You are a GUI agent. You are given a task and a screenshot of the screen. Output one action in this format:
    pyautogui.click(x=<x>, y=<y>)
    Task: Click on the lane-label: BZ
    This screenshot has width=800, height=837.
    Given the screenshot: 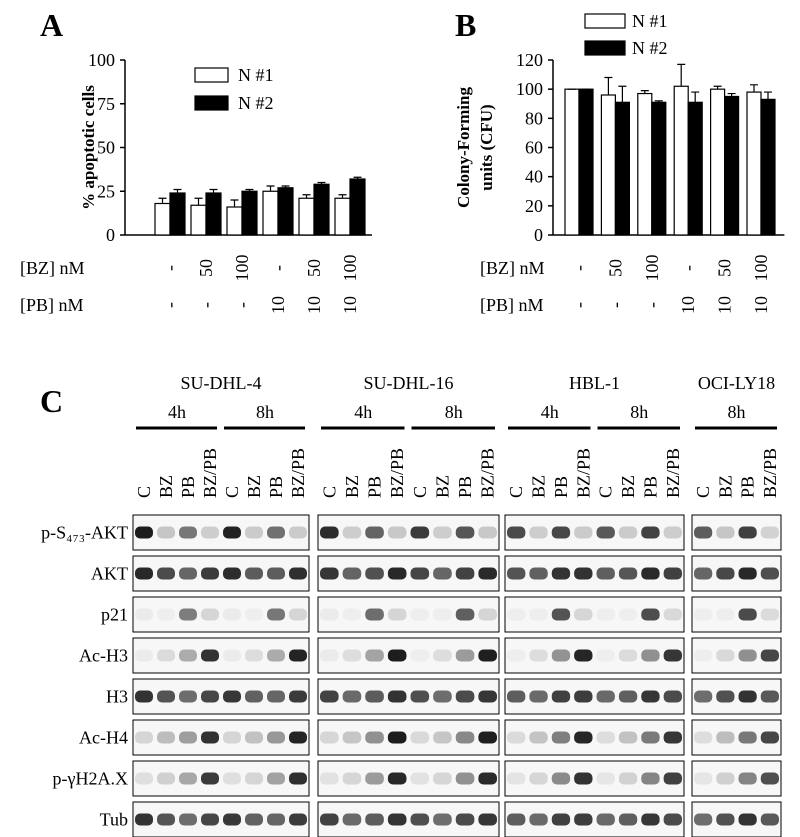 What is the action you would take?
    pyautogui.click(x=166, y=486)
    